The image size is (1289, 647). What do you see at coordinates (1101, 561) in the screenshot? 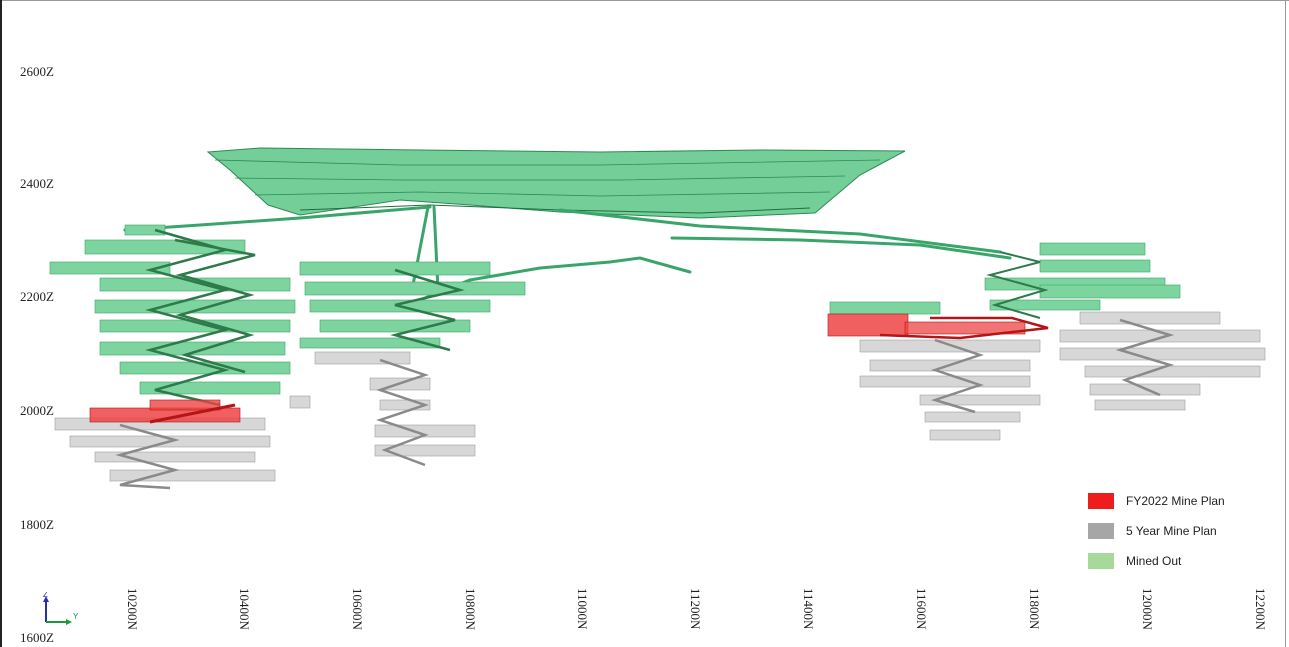
I see `legend-swatch-mined-out` at bounding box center [1101, 561].